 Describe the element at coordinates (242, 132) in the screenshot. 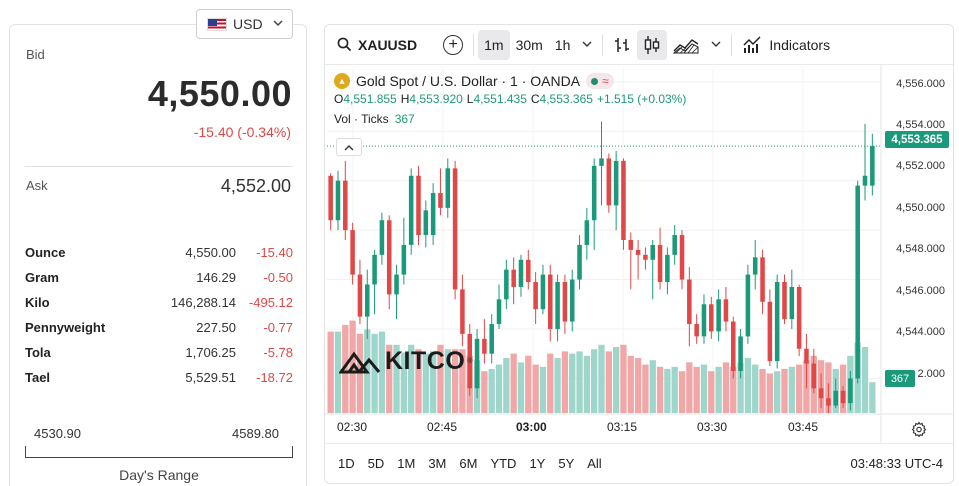

I see `bid-change: -15.40 (-0.34%)` at that location.